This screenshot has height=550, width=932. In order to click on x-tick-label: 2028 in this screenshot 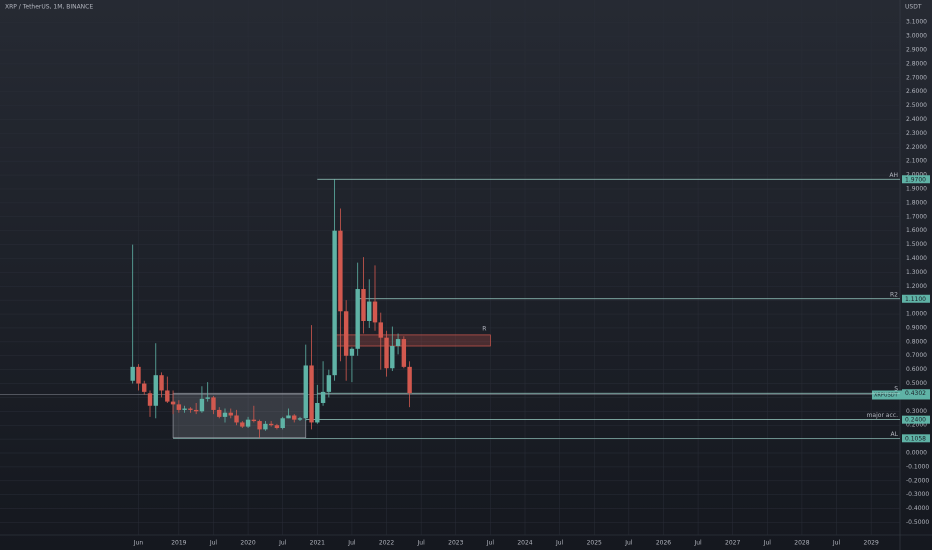, I will do `click(801, 543)`.